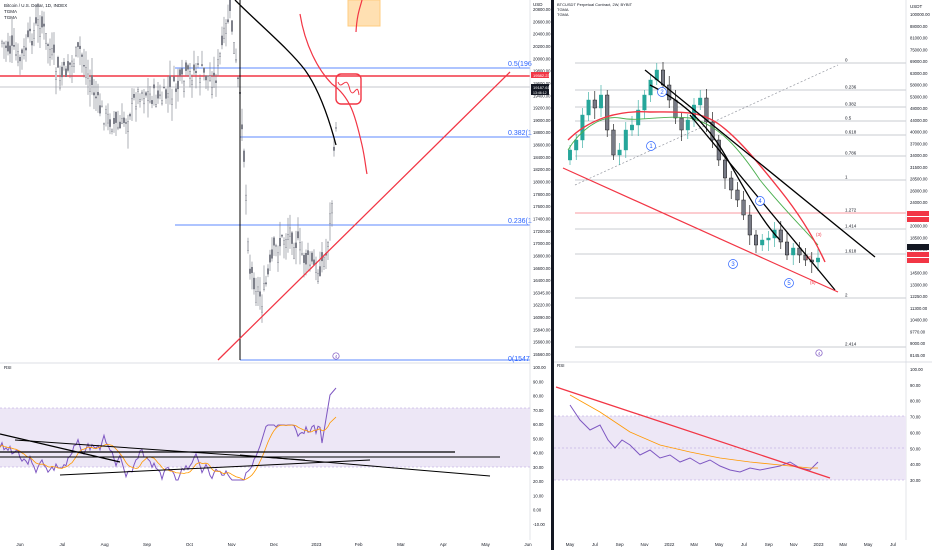  Describe the element at coordinates (918, 355) in the screenshot. I see `axis-tick-label: 8145.00` at that location.